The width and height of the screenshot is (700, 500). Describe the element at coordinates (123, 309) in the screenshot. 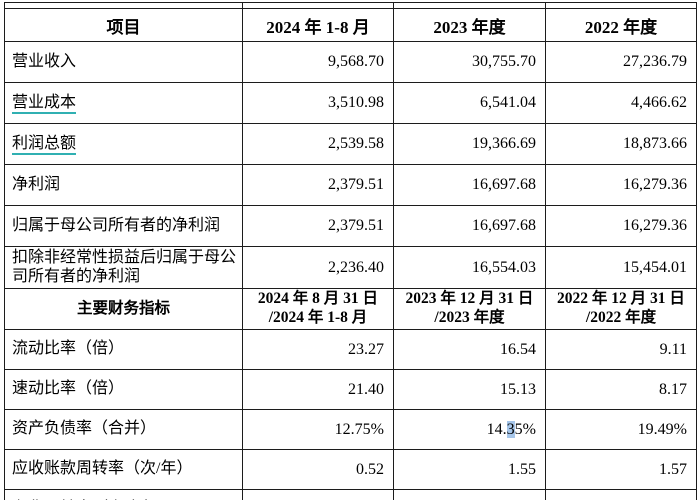

I see `indicator-header-label: 主要财务指标` at that location.